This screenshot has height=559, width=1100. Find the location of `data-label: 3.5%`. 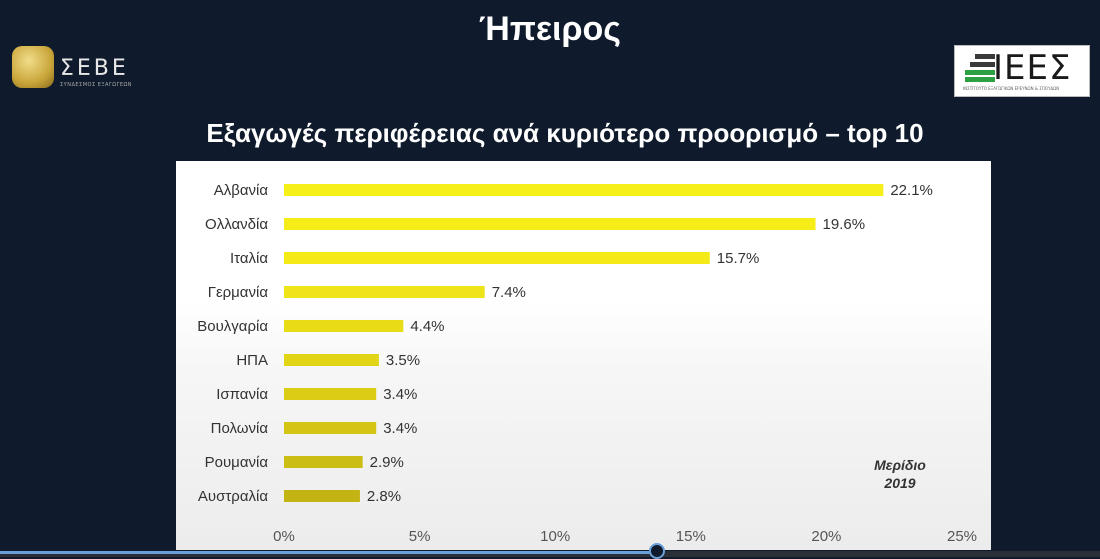

data-label: 3.5% is located at coordinates (403, 360).